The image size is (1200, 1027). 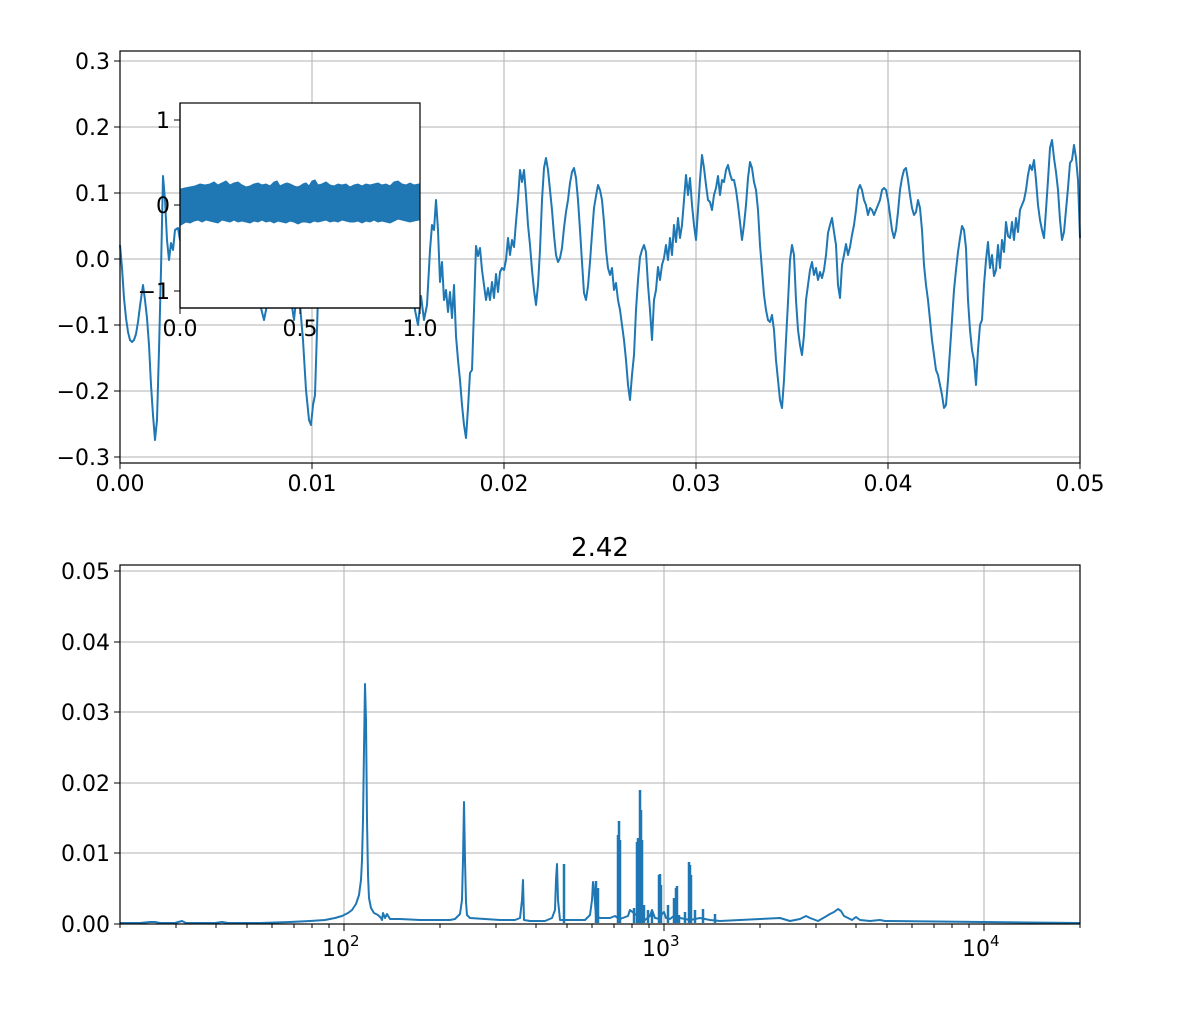 I want to click on y-tick-label: −0.2, so click(x=83, y=392).